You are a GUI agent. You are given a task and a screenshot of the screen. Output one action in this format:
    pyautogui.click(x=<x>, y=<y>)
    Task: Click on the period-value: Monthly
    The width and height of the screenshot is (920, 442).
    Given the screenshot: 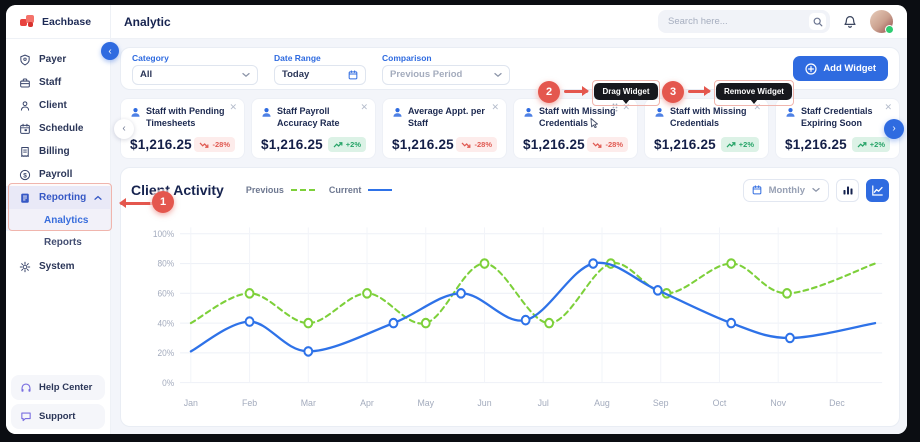 What is the action you would take?
    pyautogui.click(x=786, y=190)
    